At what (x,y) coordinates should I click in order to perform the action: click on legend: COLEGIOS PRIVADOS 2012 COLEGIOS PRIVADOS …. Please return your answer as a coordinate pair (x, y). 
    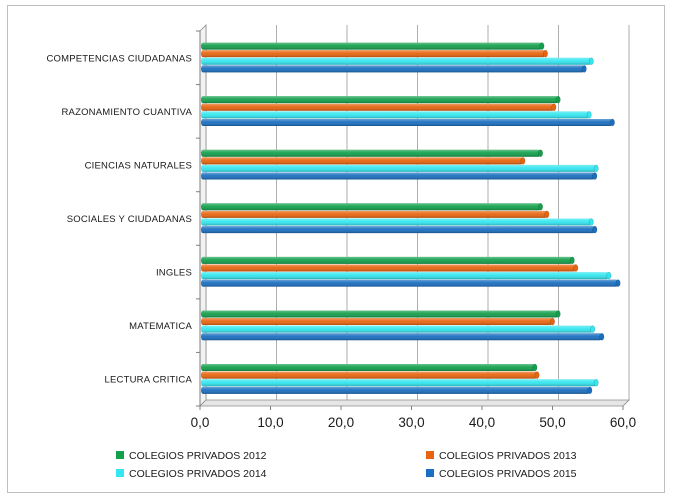
    Looking at the image, I should click on (346, 465).